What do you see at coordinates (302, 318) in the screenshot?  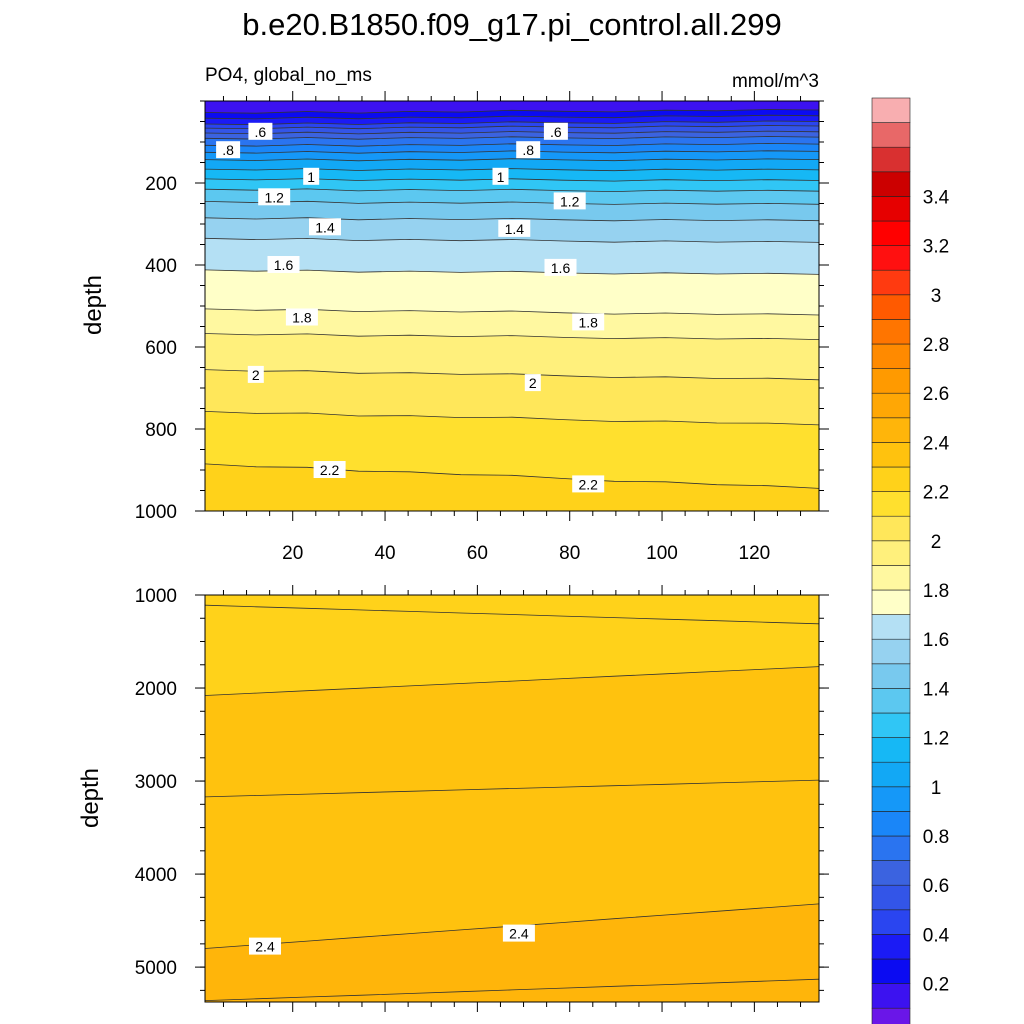 I see `contour-label: 1.8` at bounding box center [302, 318].